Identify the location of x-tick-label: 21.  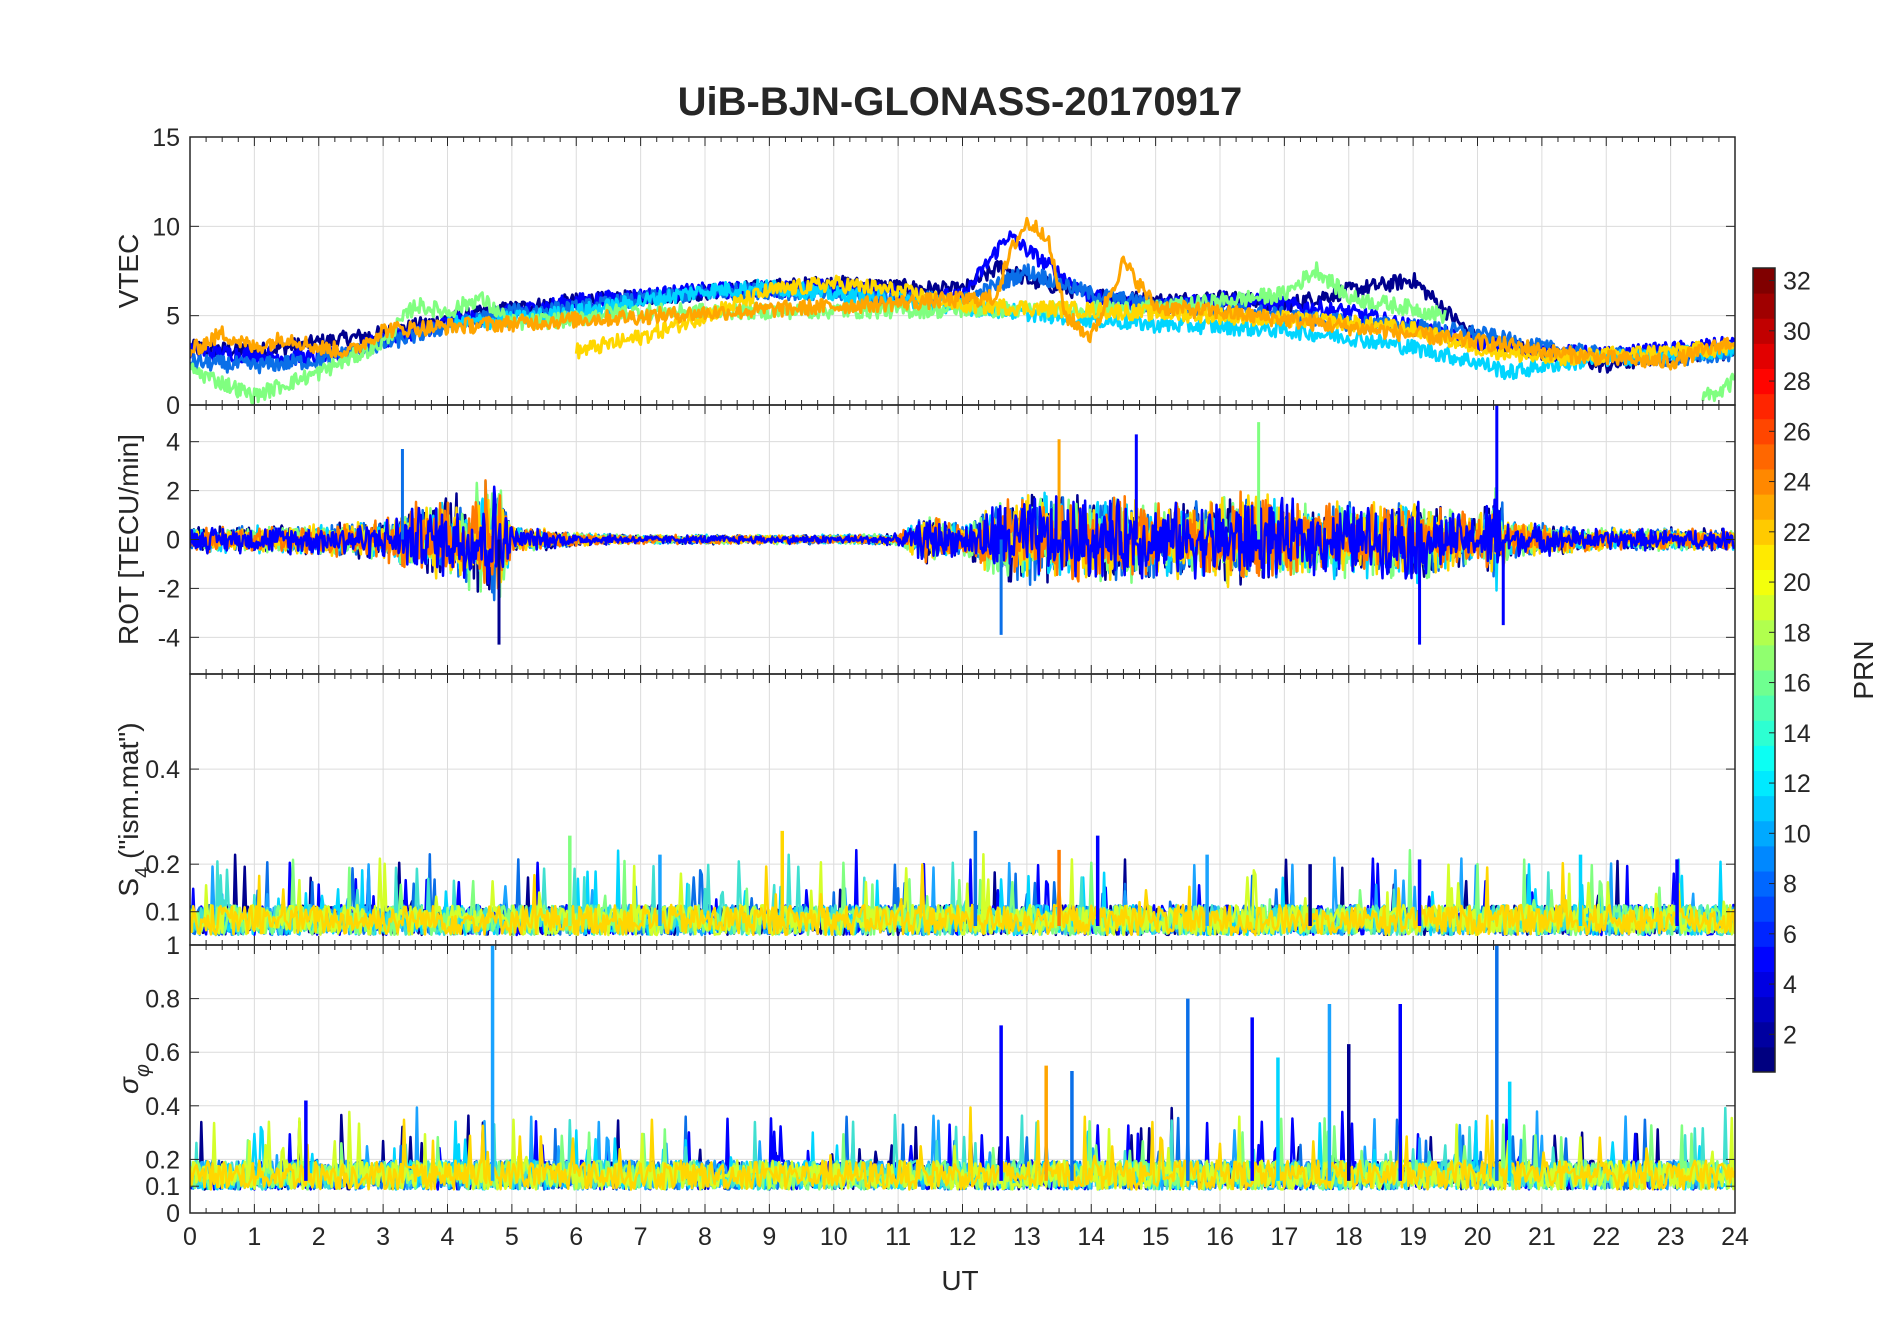
(1542, 1237).